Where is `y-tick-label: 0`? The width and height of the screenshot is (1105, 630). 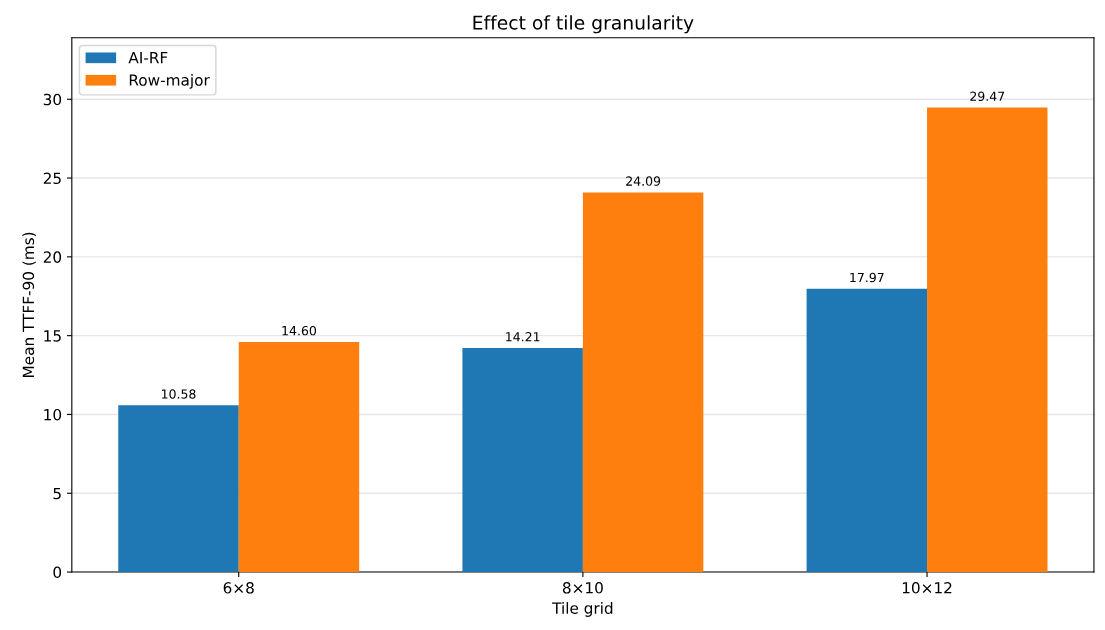 y-tick-label: 0 is located at coordinates (57, 572).